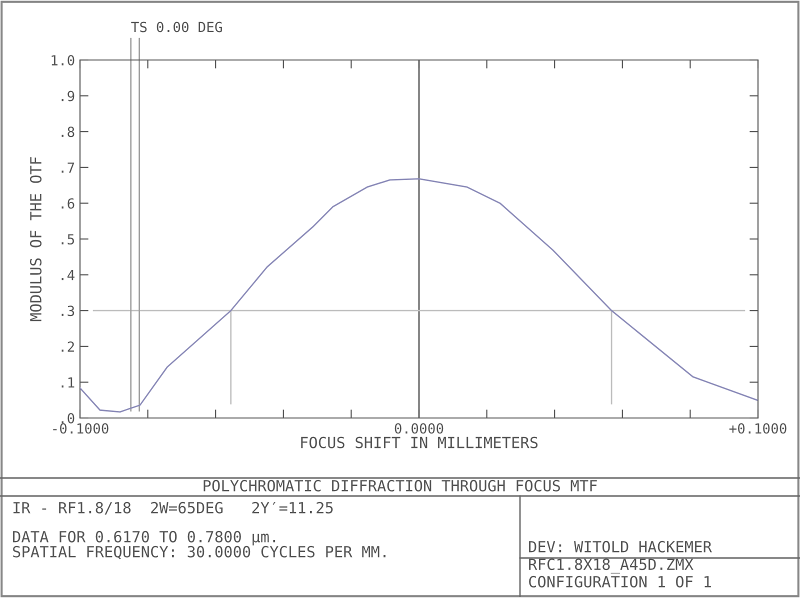  I want to click on text: RFC1.8X18_A45D.ZMX, so click(611, 566).